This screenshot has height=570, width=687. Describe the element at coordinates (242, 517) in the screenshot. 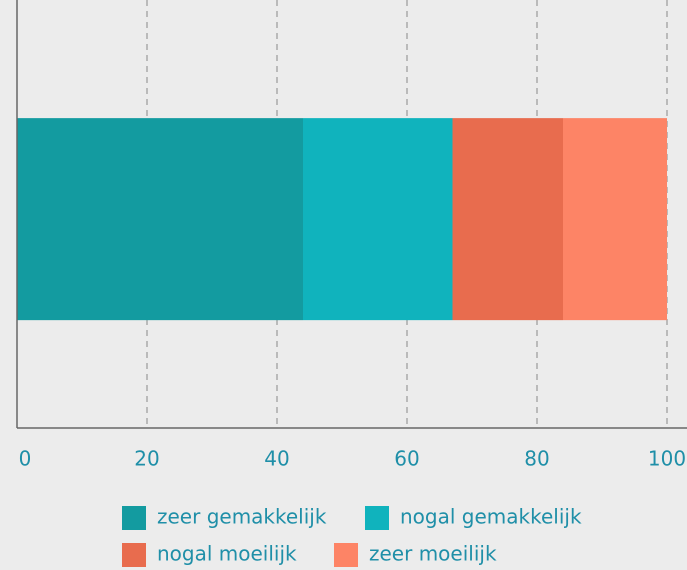

I see `legend-label: zeer gemakkelijk` at that location.